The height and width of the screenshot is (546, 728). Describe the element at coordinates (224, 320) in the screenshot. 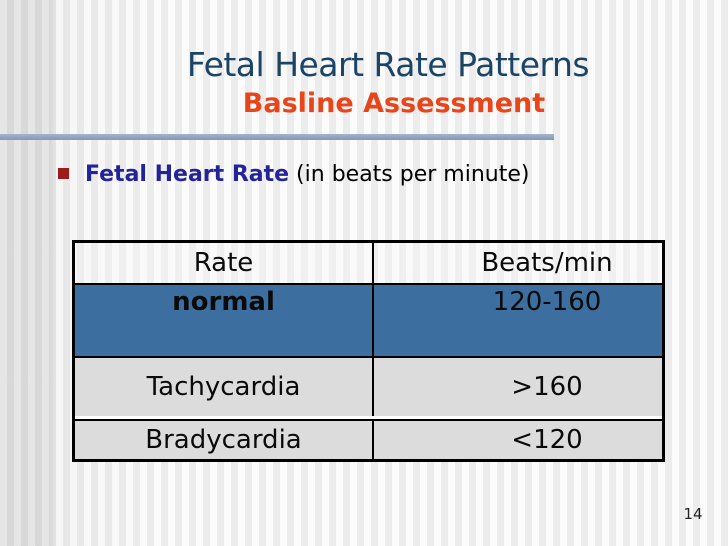

I see `table-cell-rate: normal` at that location.